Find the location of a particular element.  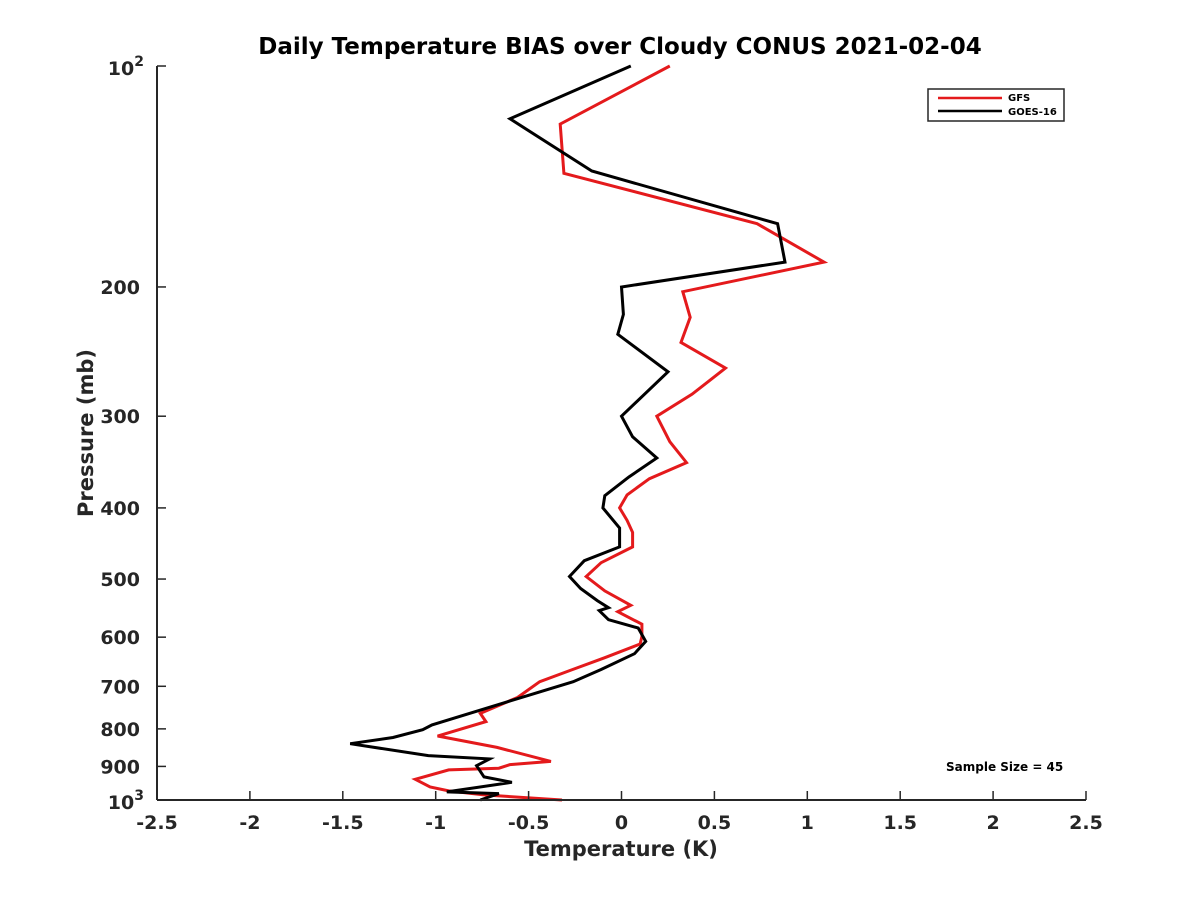

y-tick-label: 300 is located at coordinates (120, 417).